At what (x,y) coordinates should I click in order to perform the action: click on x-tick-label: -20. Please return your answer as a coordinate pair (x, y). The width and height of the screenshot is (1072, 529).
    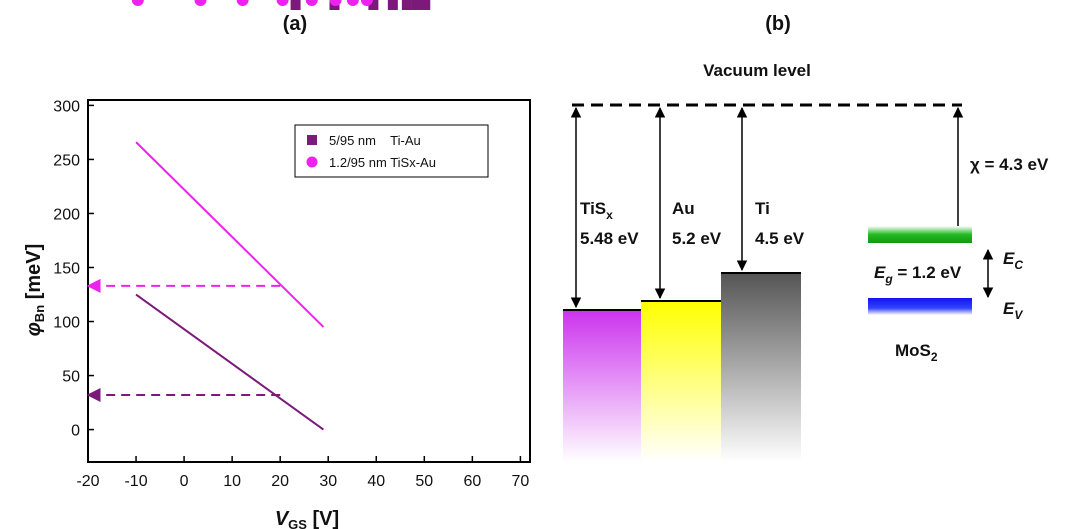
    Looking at the image, I should click on (87, 481).